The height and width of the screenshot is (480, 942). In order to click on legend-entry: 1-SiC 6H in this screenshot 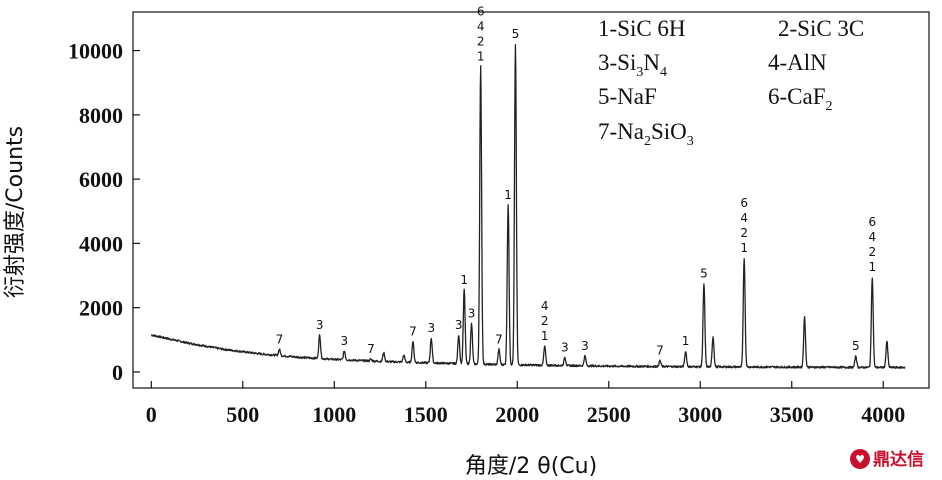, I will do `click(642, 28)`.